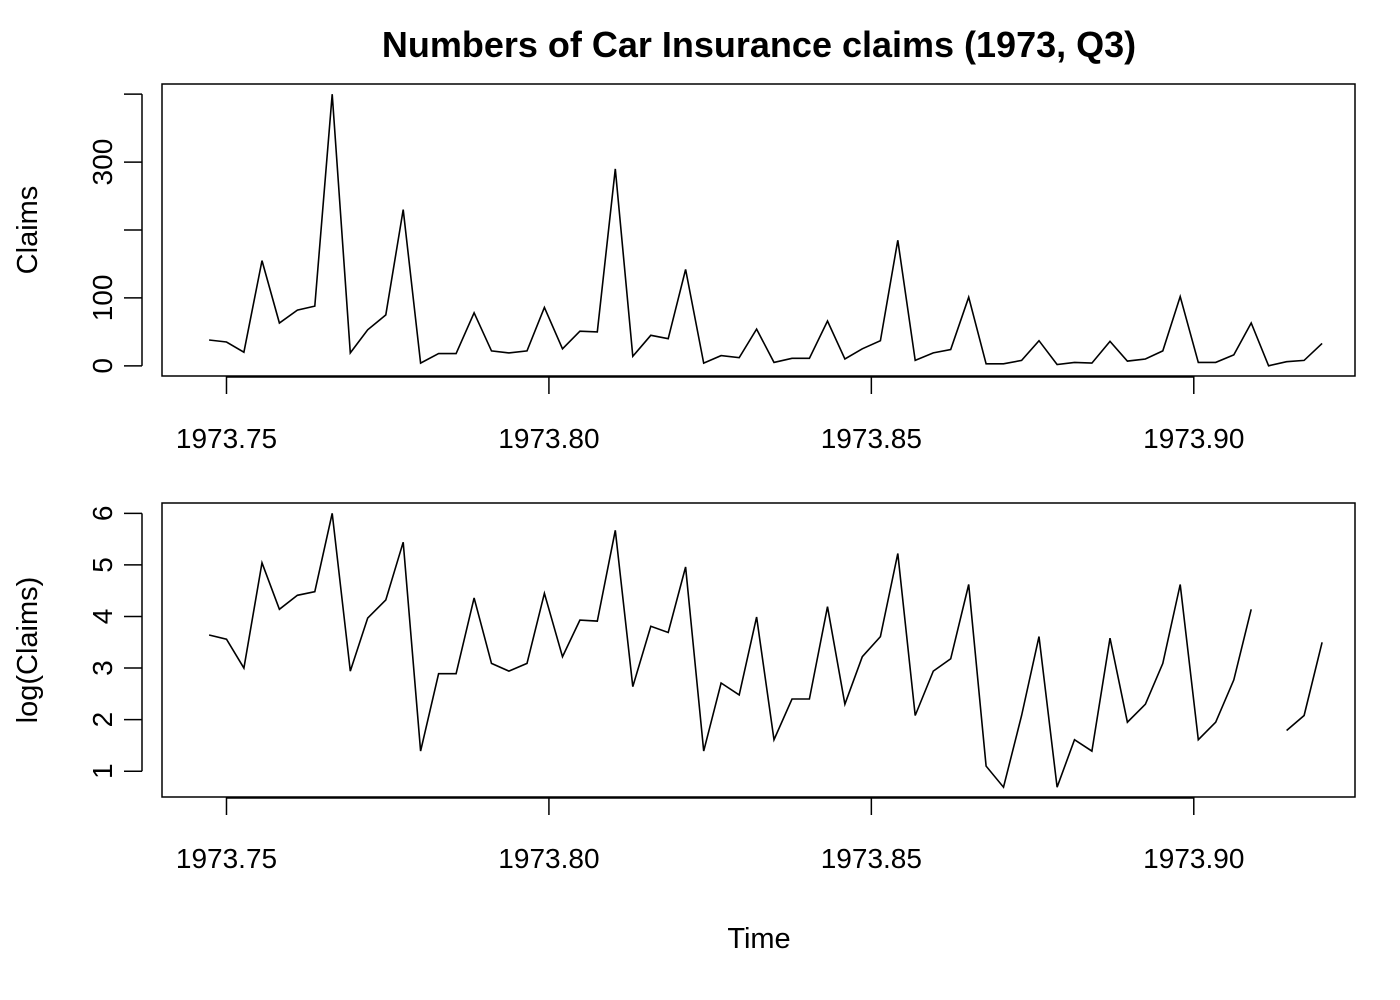 The image size is (1400, 1000). What do you see at coordinates (102, 162) in the screenshot?
I see `y-tick-label: 300` at bounding box center [102, 162].